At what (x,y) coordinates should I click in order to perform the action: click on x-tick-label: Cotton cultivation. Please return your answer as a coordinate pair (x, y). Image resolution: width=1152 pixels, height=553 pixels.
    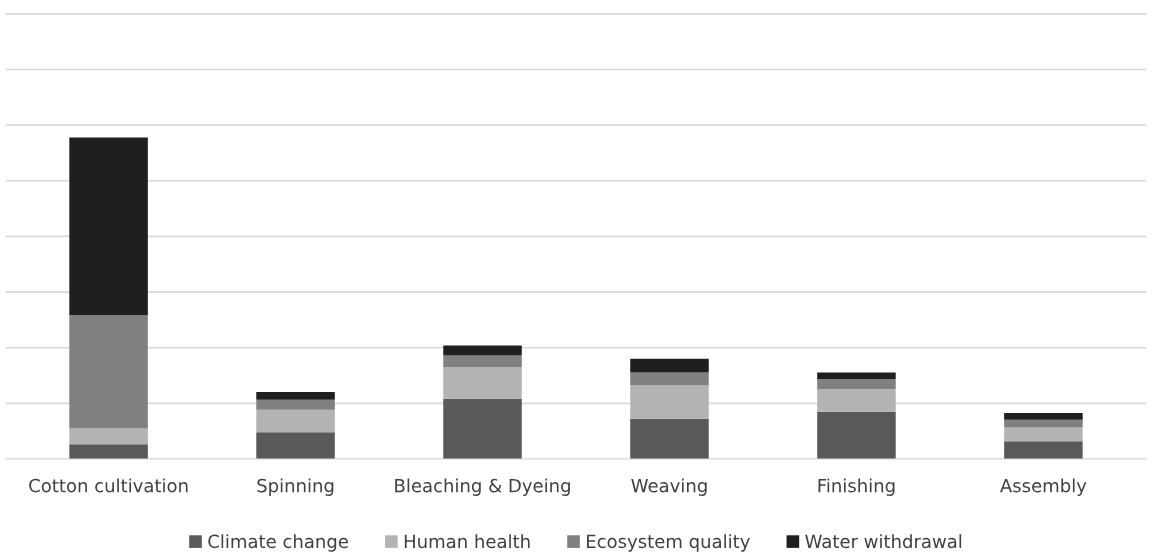
    Looking at the image, I should click on (108, 485).